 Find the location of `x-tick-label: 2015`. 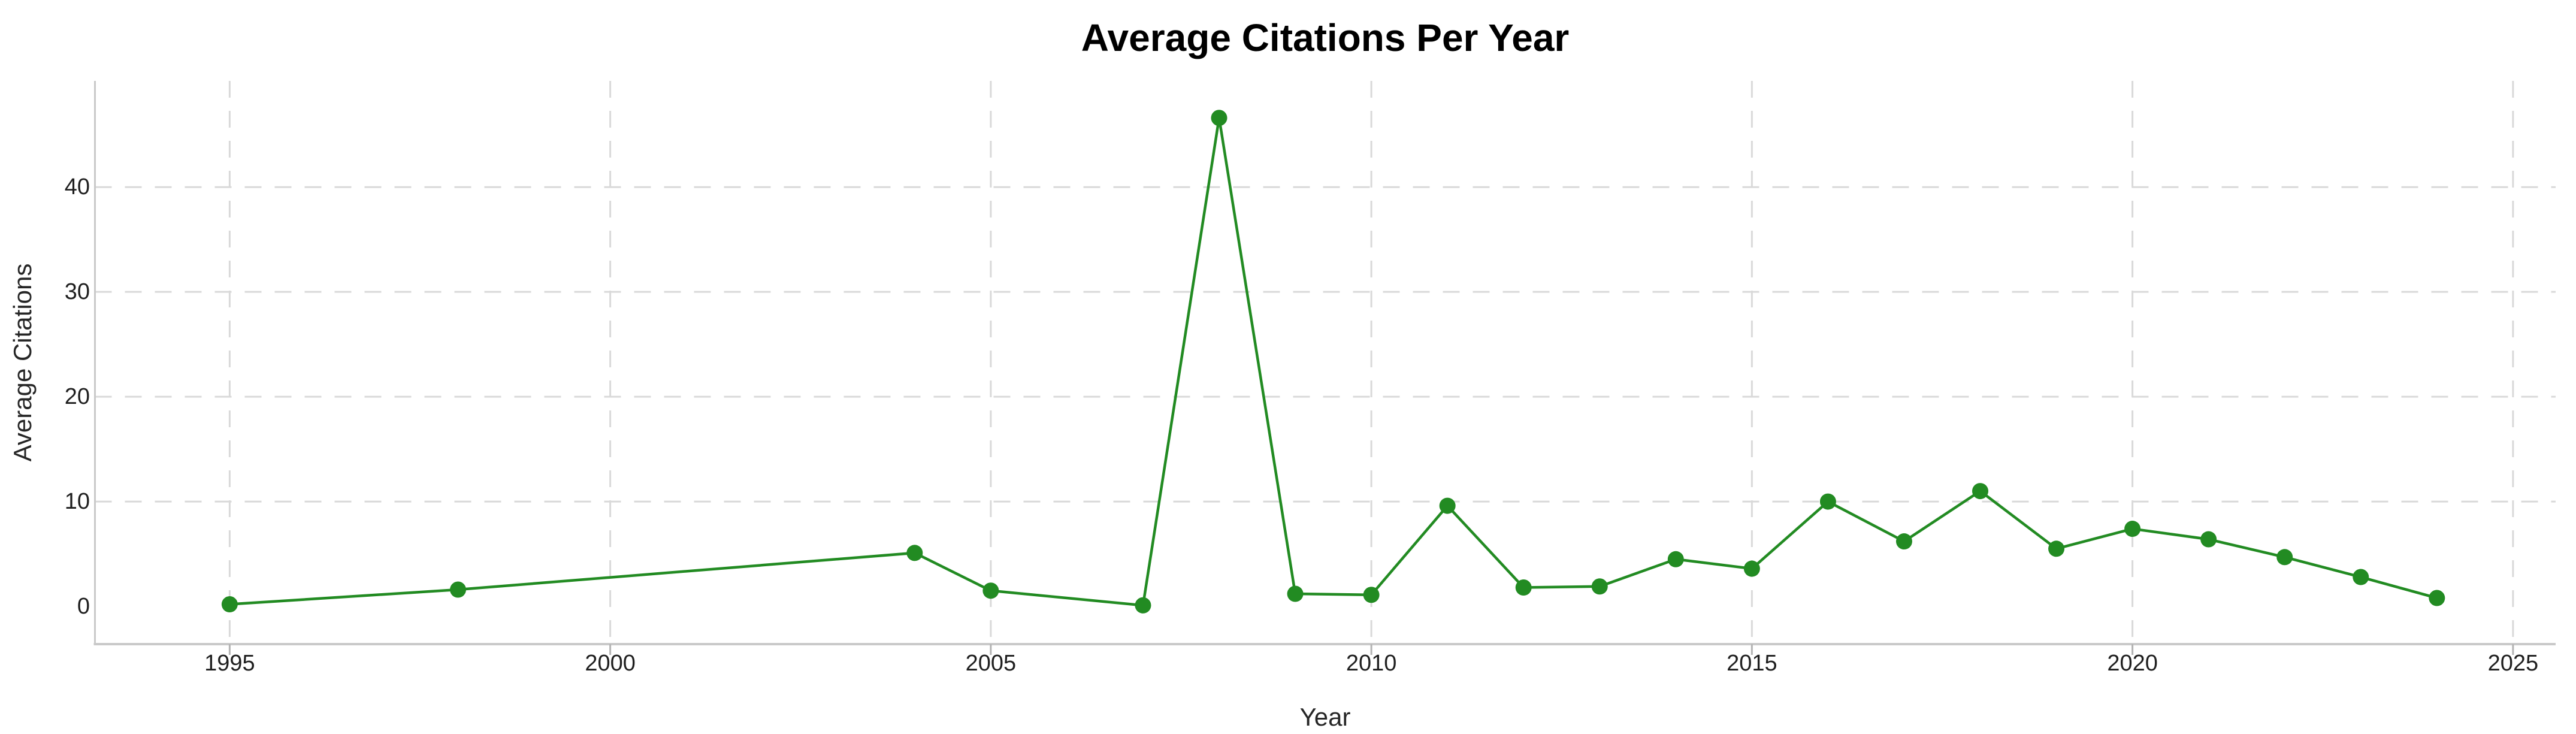

x-tick-label: 2015 is located at coordinates (1752, 663).